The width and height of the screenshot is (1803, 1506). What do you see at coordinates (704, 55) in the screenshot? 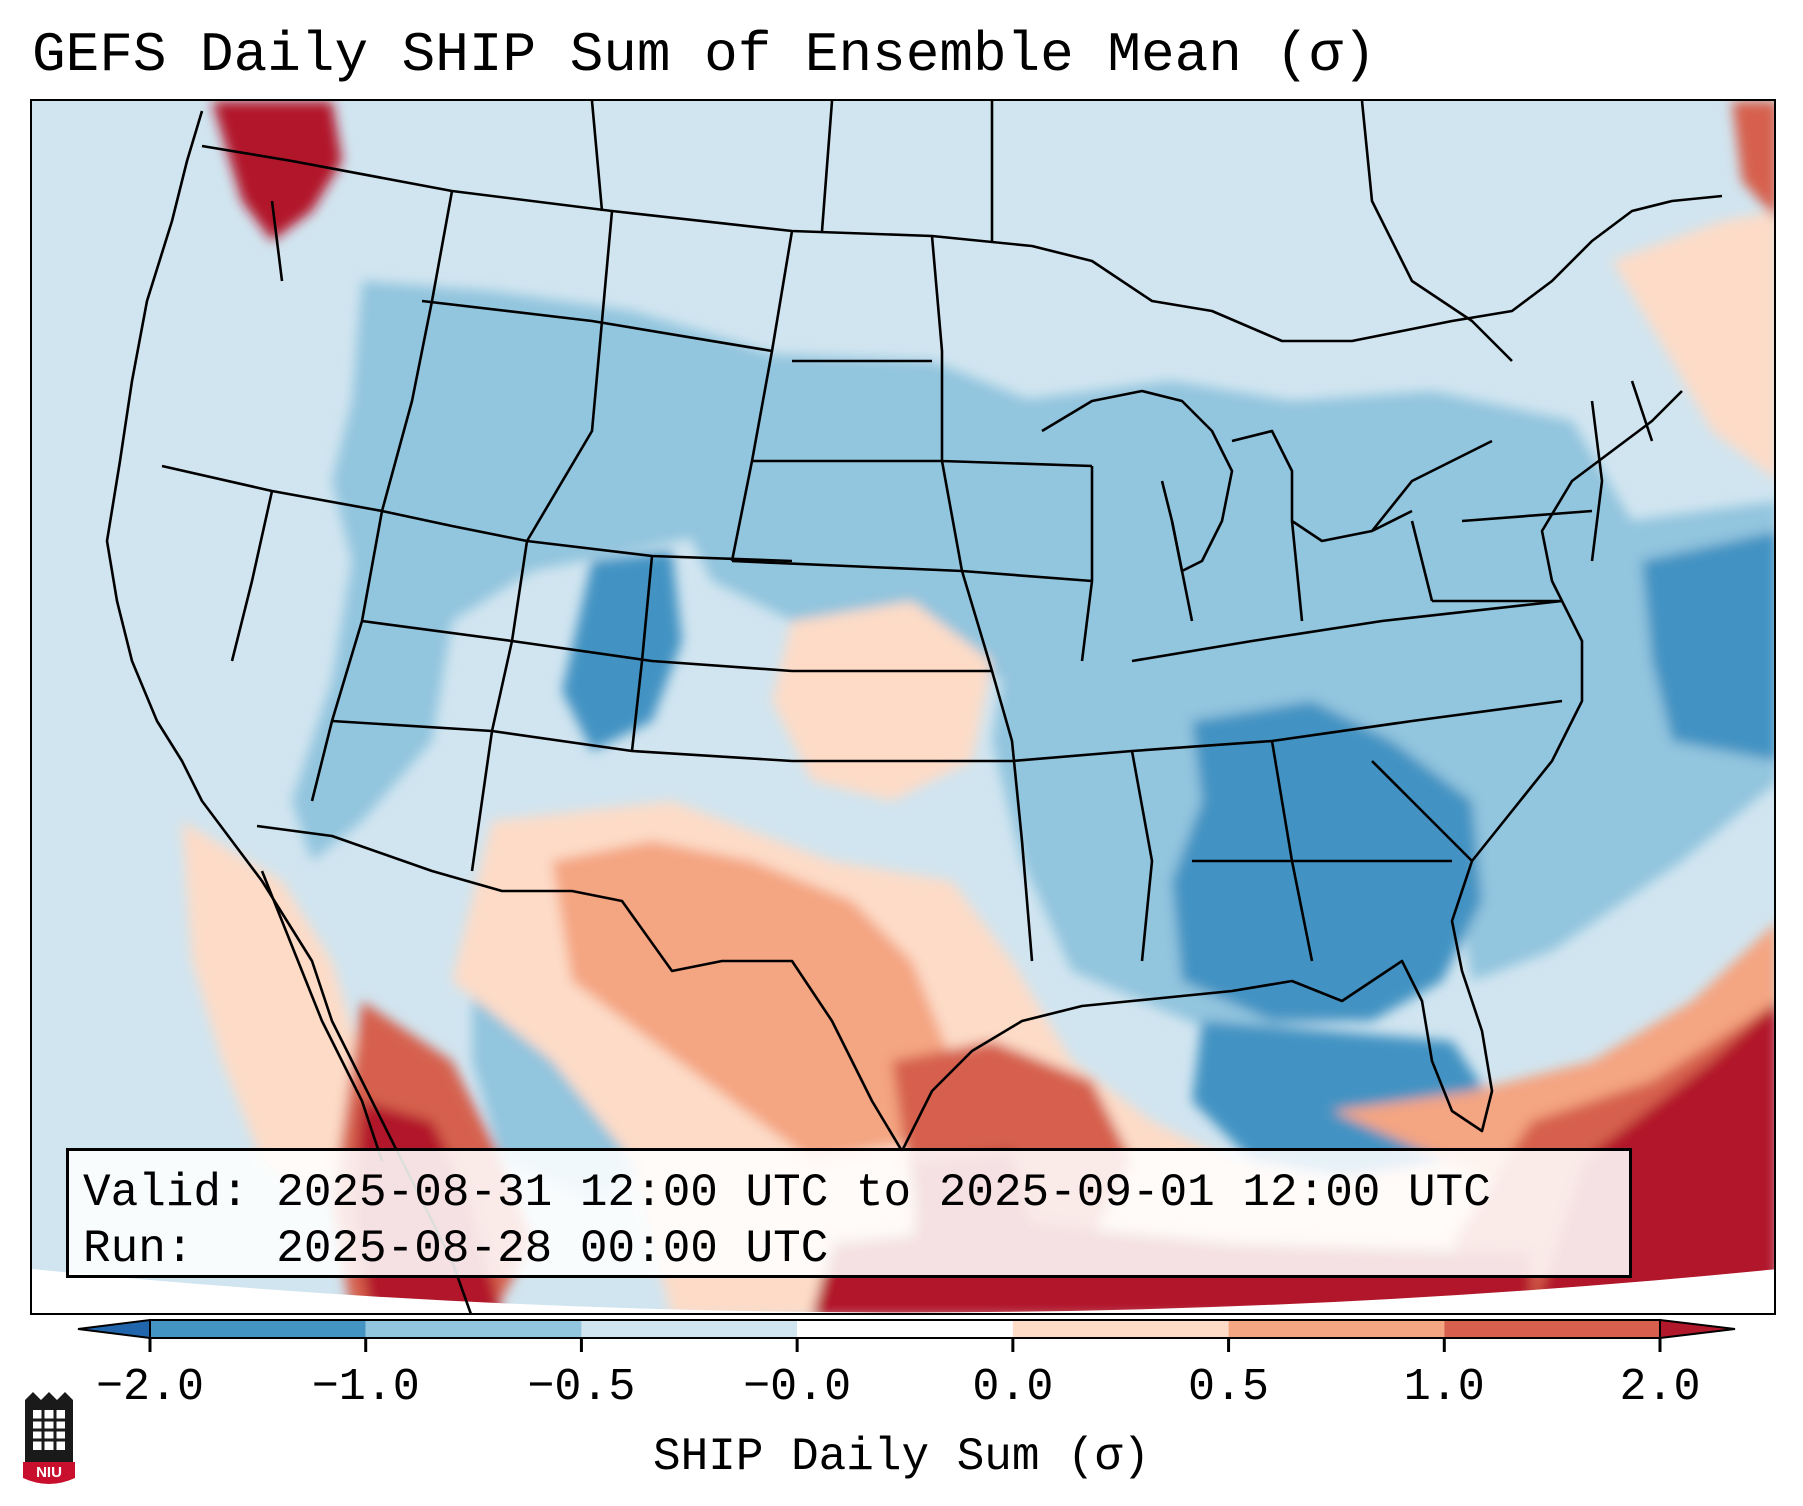
I see `chart-title: GEFS Daily SHIP Sum of Ensemble Mean (σ)` at bounding box center [704, 55].